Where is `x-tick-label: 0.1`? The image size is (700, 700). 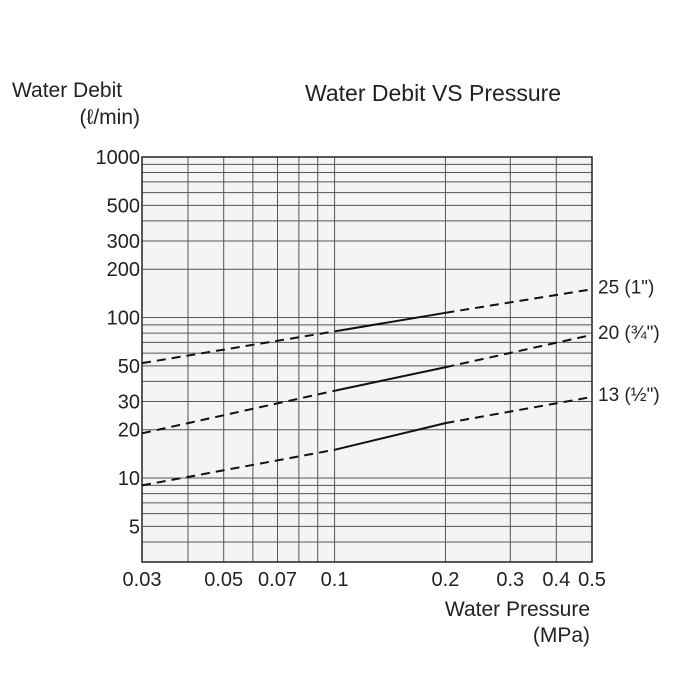
x-tick-label: 0.1 is located at coordinates (335, 580).